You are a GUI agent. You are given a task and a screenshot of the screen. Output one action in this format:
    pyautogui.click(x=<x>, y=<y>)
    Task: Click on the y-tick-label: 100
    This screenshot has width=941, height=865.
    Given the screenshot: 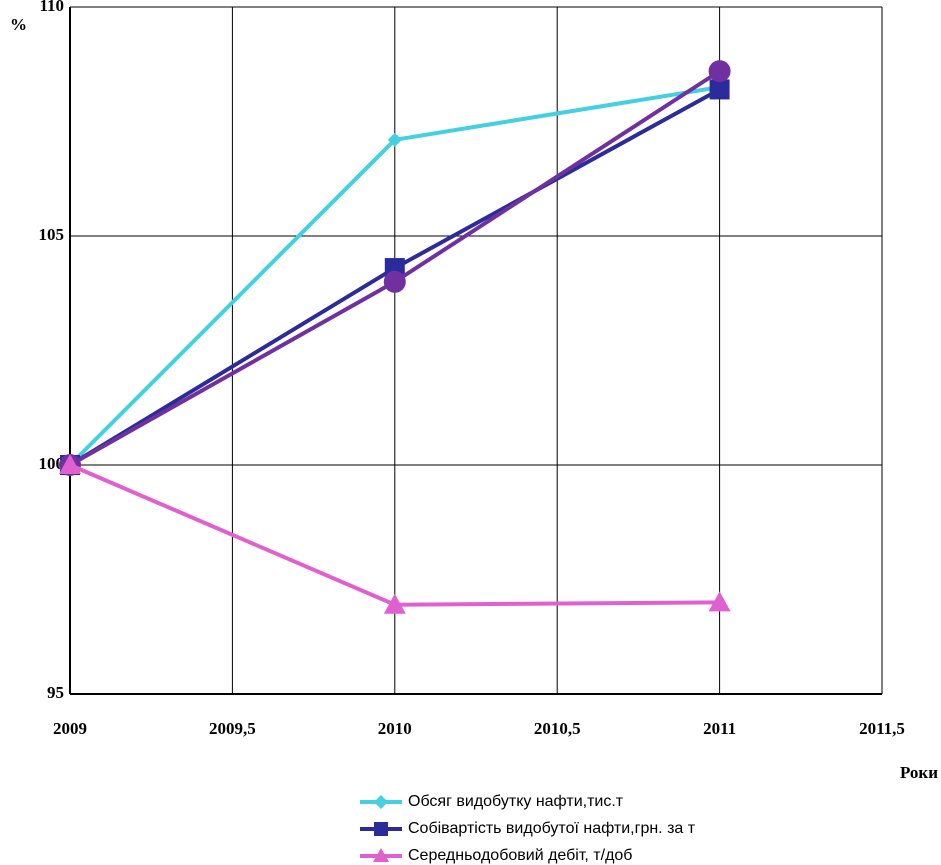 What is the action you would take?
    pyautogui.click(x=52, y=463)
    